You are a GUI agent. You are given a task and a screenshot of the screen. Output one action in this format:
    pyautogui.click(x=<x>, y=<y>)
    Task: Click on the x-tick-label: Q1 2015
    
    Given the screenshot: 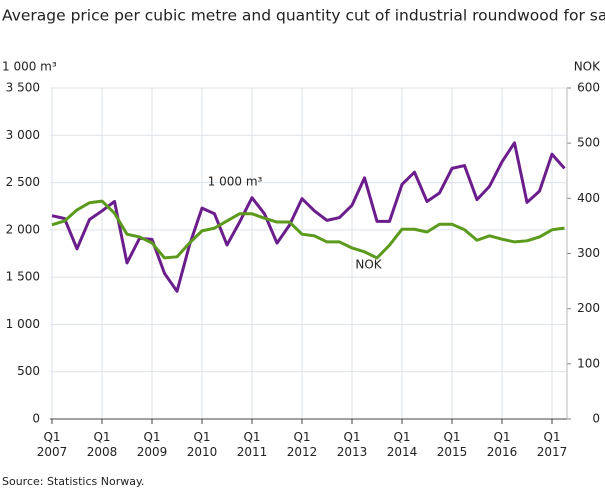 What is the action you would take?
    pyautogui.click(x=452, y=444)
    